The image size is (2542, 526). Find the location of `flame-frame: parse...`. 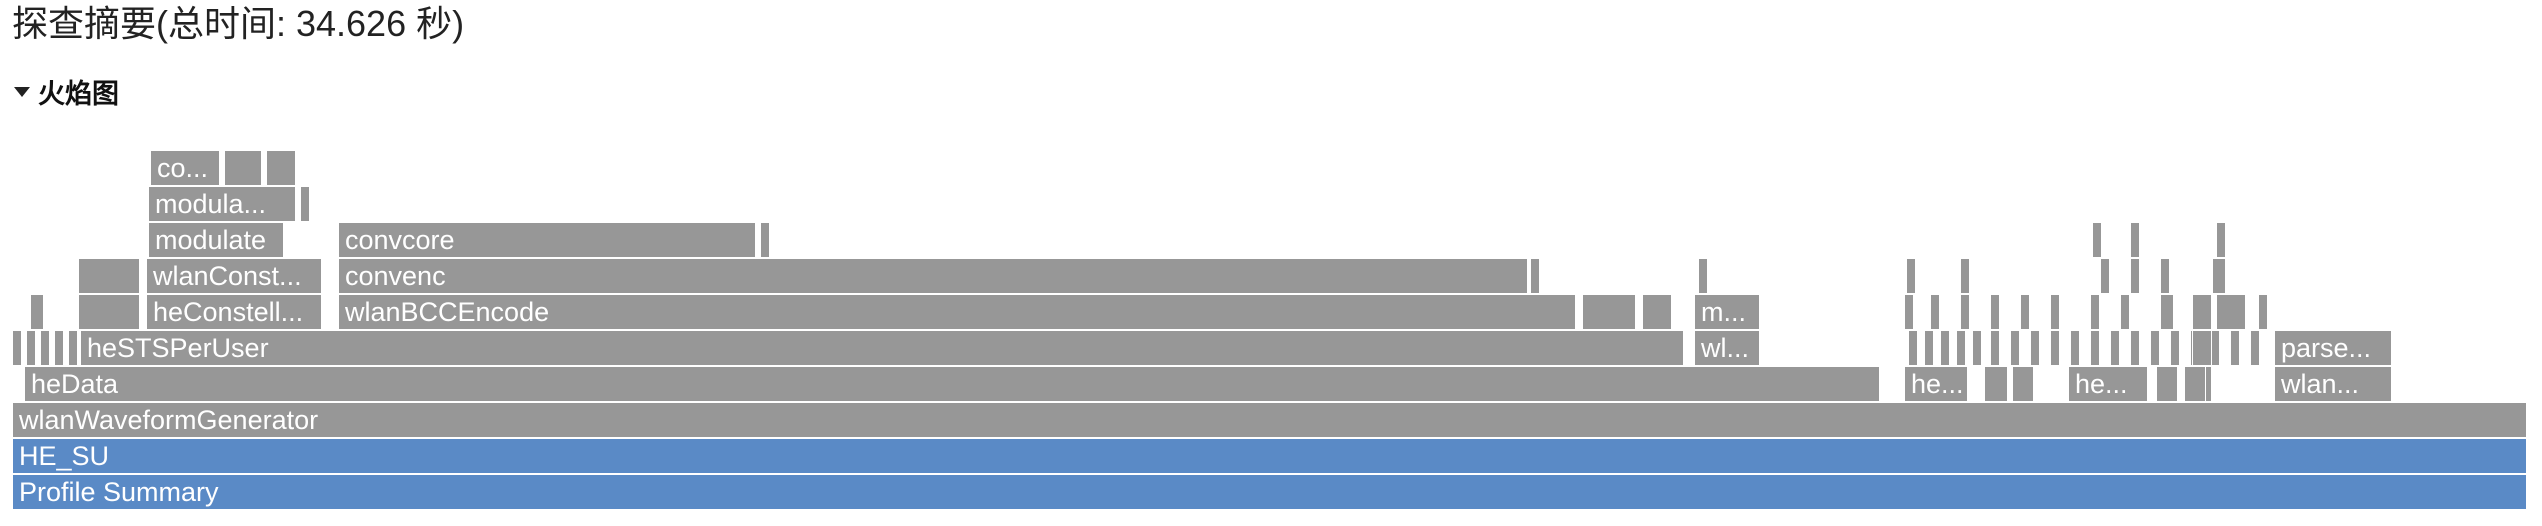

flame-frame: parse... is located at coordinates (2333, 348).